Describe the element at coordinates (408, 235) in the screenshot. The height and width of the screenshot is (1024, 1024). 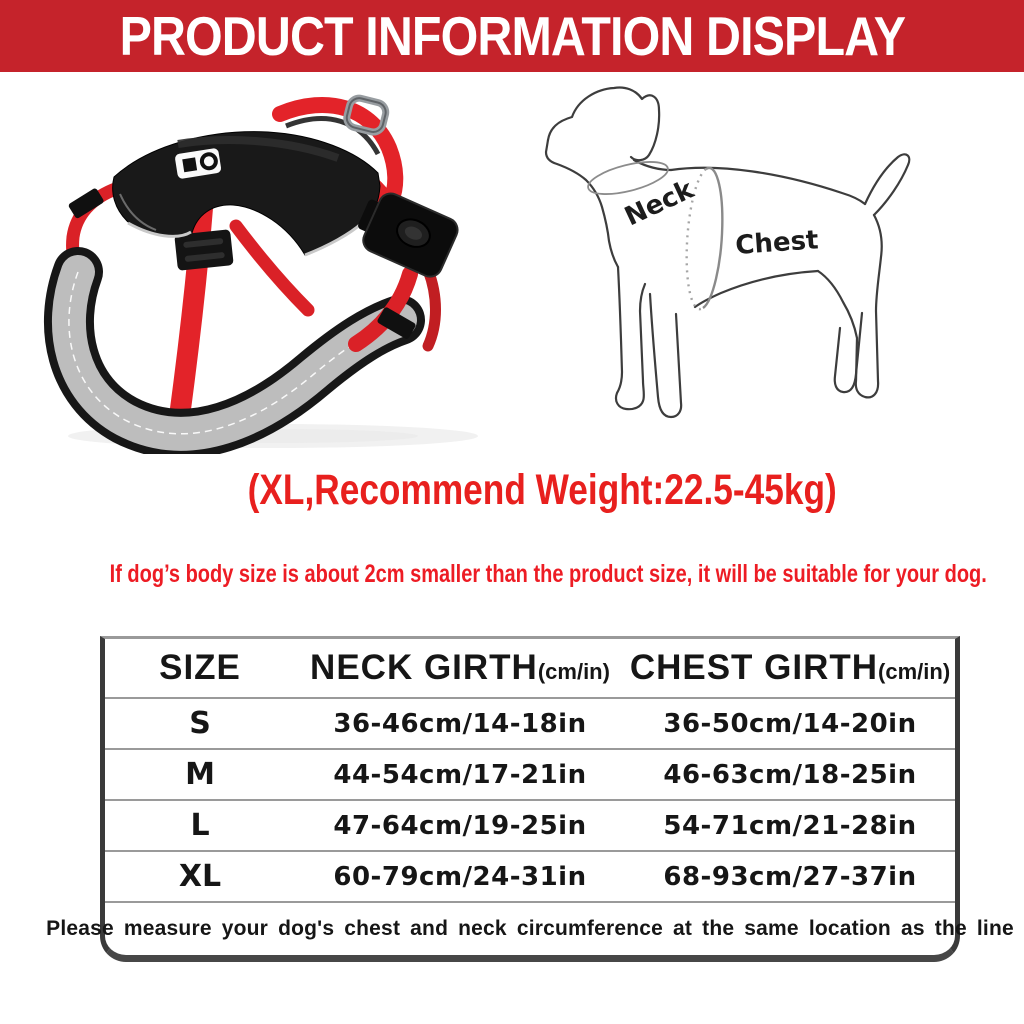
I see `buckle` at that location.